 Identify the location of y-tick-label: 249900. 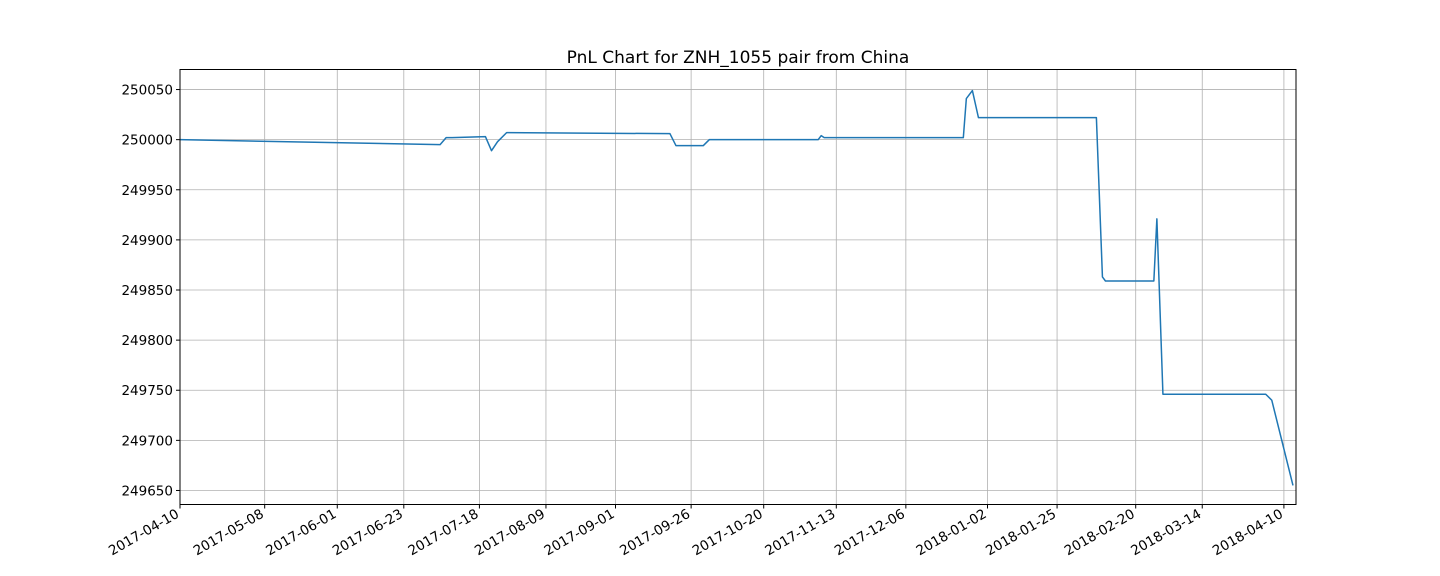
(147, 241).